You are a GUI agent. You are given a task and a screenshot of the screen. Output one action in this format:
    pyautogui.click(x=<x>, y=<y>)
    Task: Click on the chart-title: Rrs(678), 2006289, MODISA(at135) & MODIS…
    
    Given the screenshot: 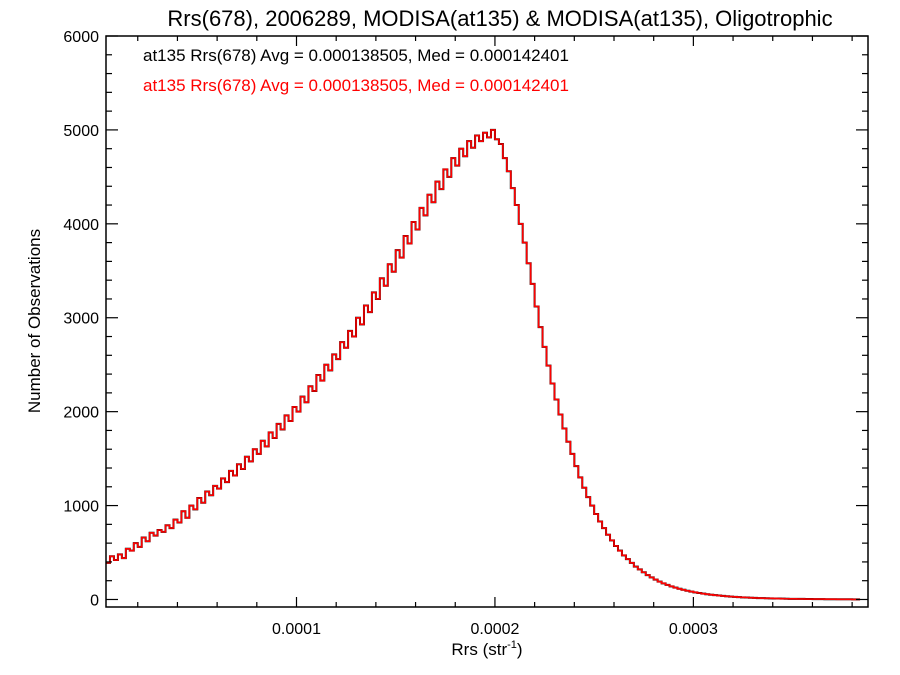 What is the action you would take?
    pyautogui.click(x=499, y=18)
    